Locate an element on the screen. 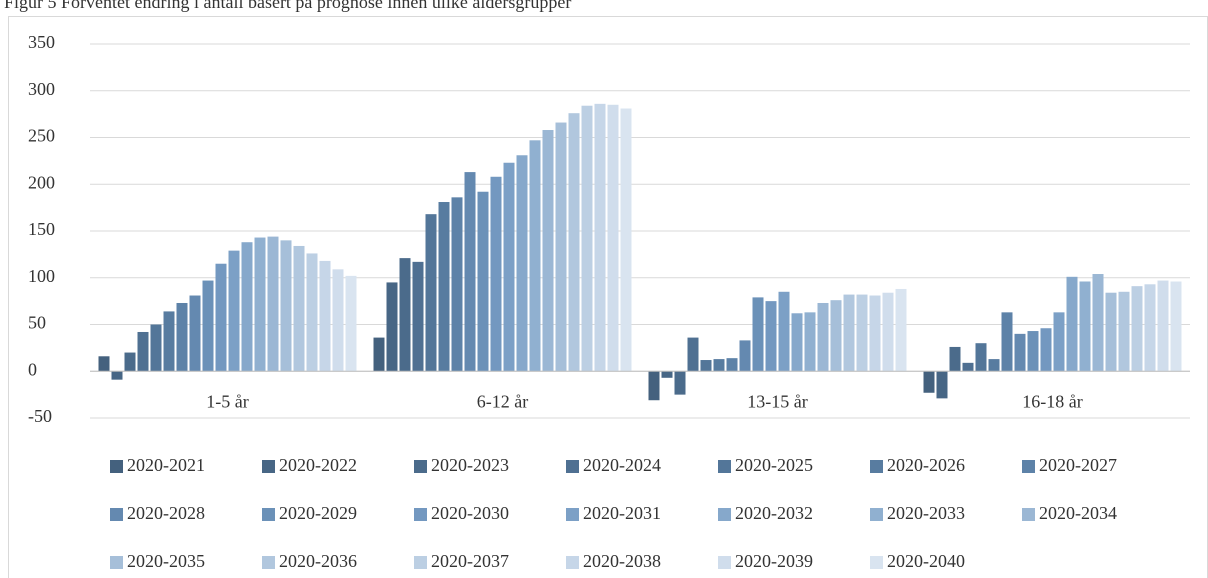  legend-label: 2020-2027 is located at coordinates (1078, 465).